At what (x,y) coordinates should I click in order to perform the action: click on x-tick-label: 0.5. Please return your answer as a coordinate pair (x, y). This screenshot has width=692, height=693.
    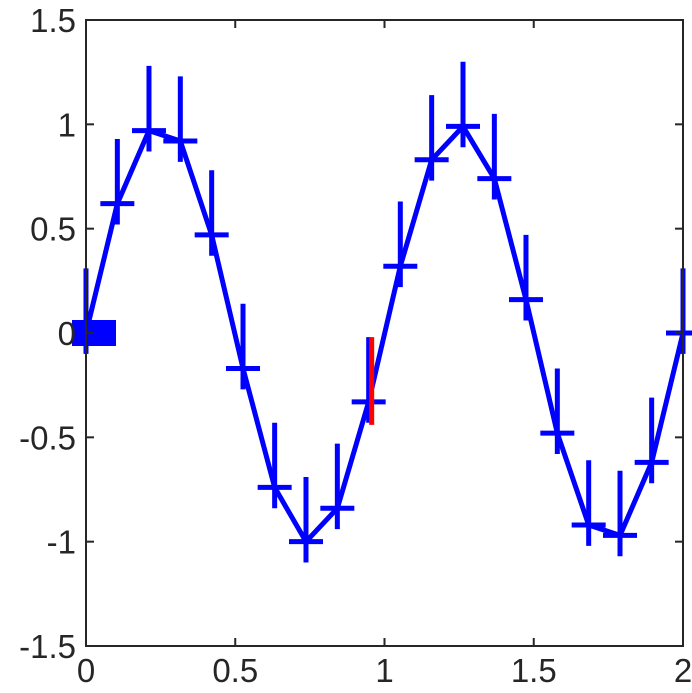
    Looking at the image, I should click on (235, 670).